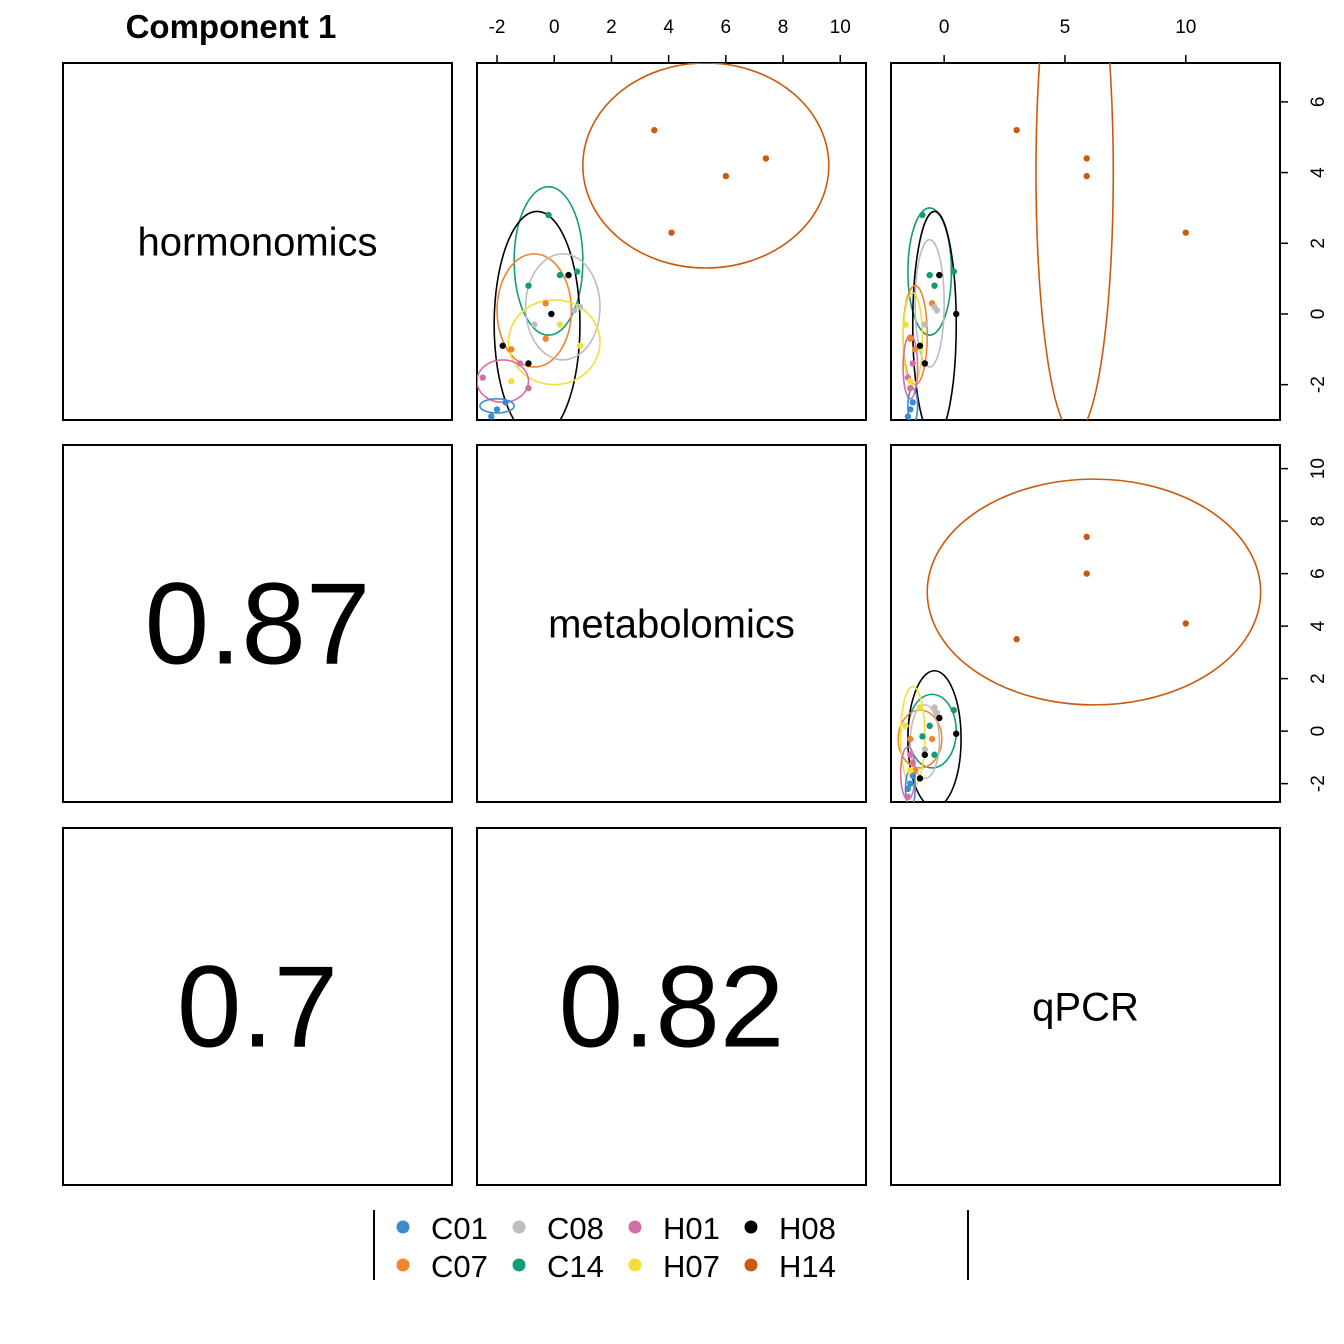 The image size is (1344, 1344). I want to click on chart-title: Component 1, so click(231, 26).